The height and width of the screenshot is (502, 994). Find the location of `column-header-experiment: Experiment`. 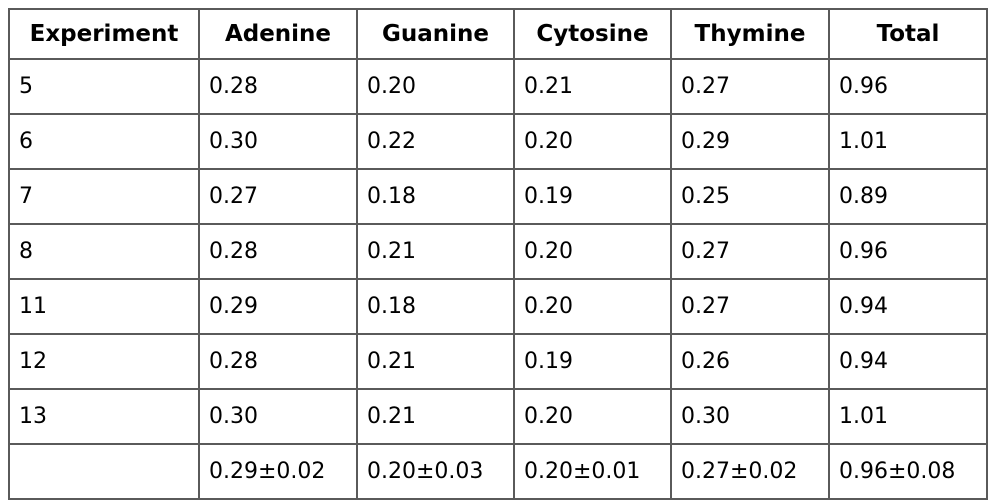

column-header-experiment: Experiment is located at coordinates (104, 34).